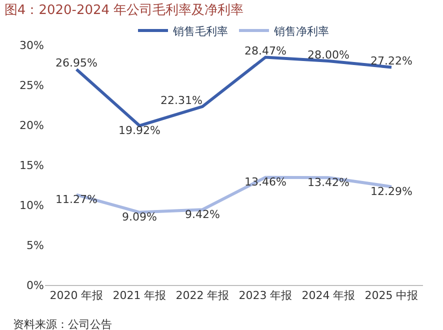 The height and width of the screenshot is (330, 443). I want to click on data-label: 9.42%, so click(202, 214).